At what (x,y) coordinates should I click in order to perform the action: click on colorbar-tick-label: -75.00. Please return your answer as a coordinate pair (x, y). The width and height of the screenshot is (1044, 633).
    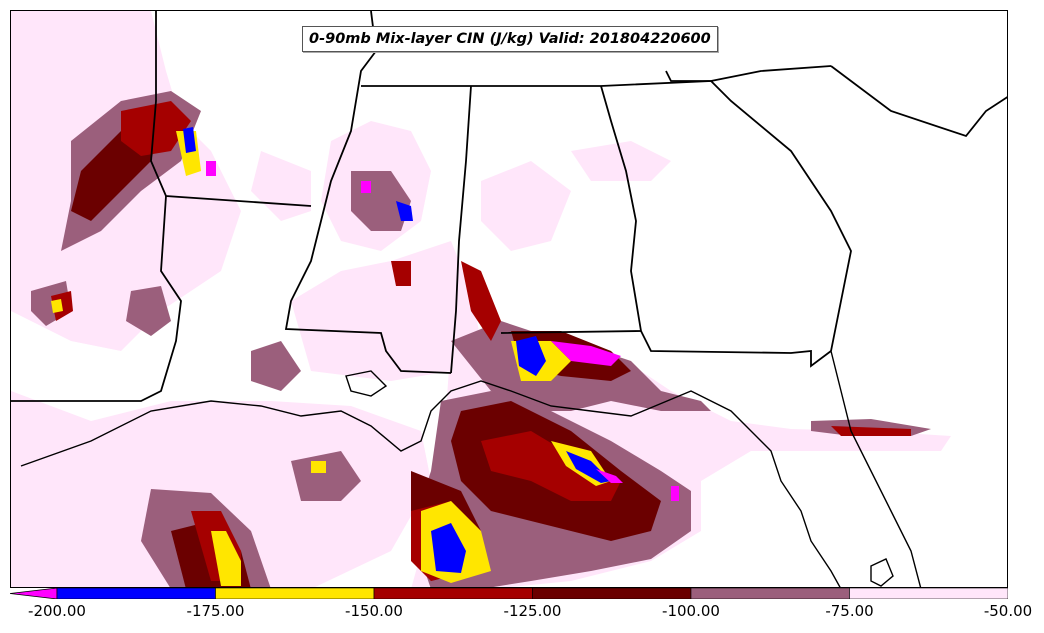
    Looking at the image, I should click on (849, 611).